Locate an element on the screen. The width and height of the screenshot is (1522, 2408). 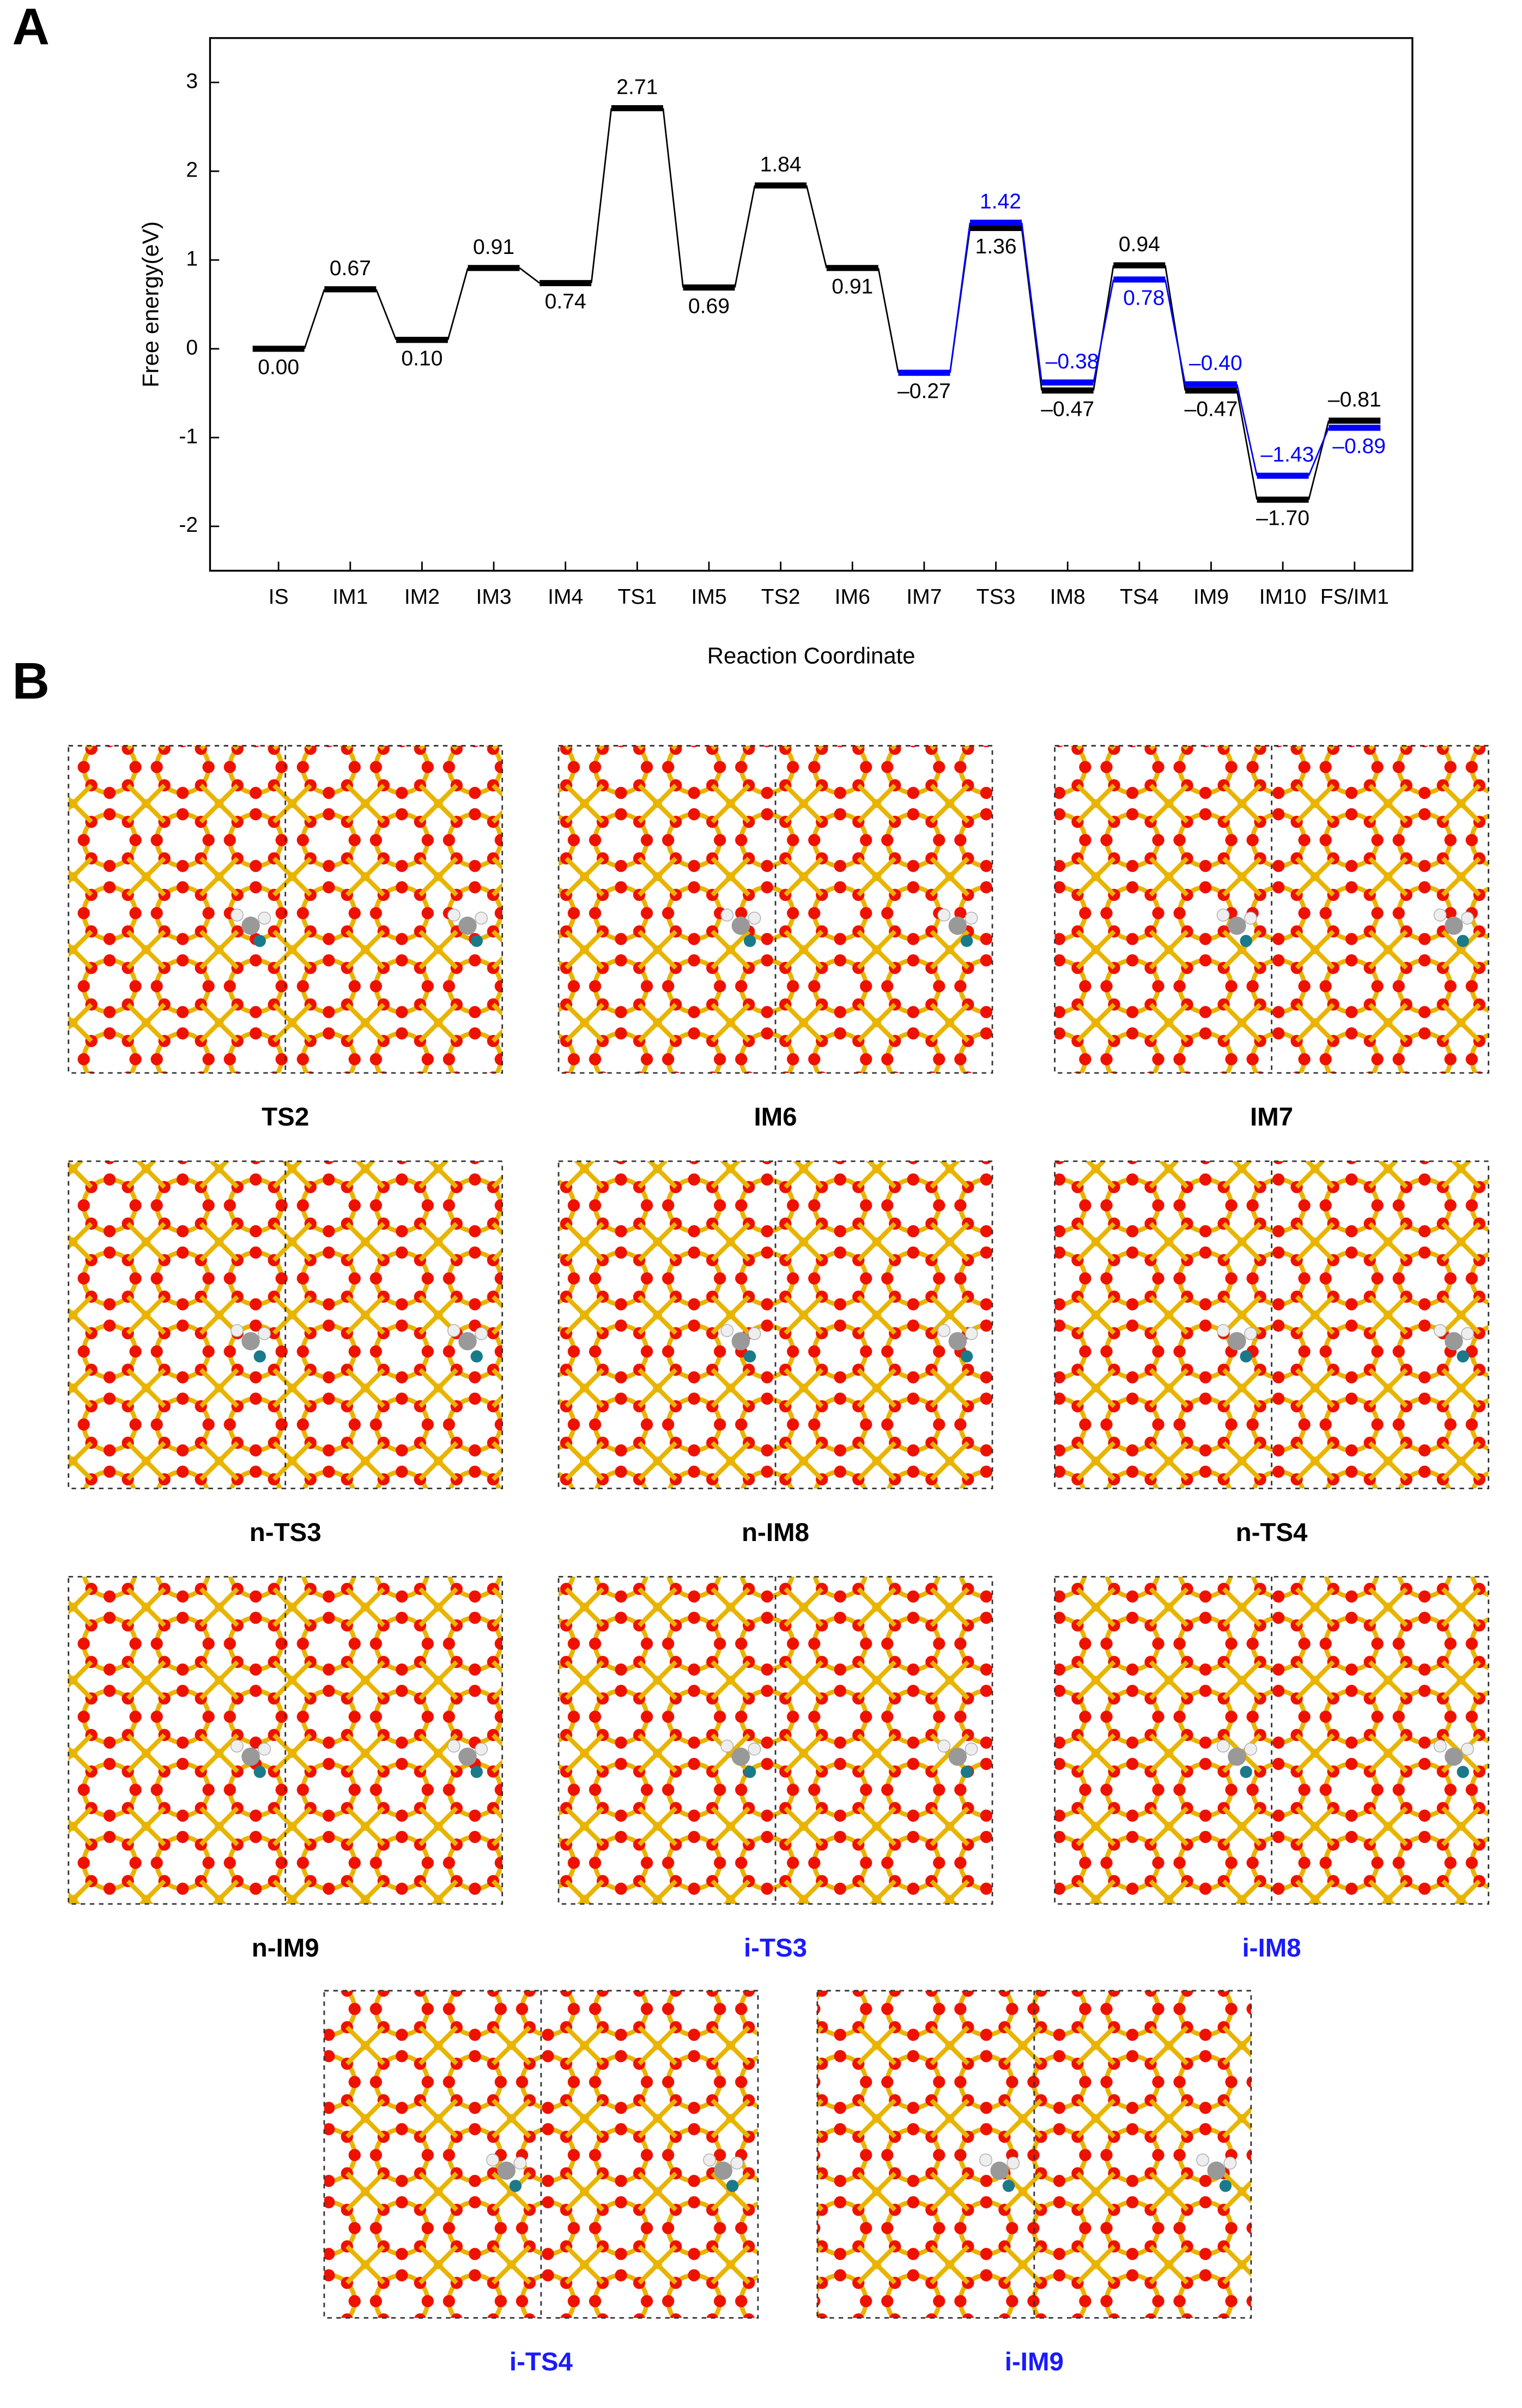
structure-panel: i-TS4 is located at coordinates (541, 2183).